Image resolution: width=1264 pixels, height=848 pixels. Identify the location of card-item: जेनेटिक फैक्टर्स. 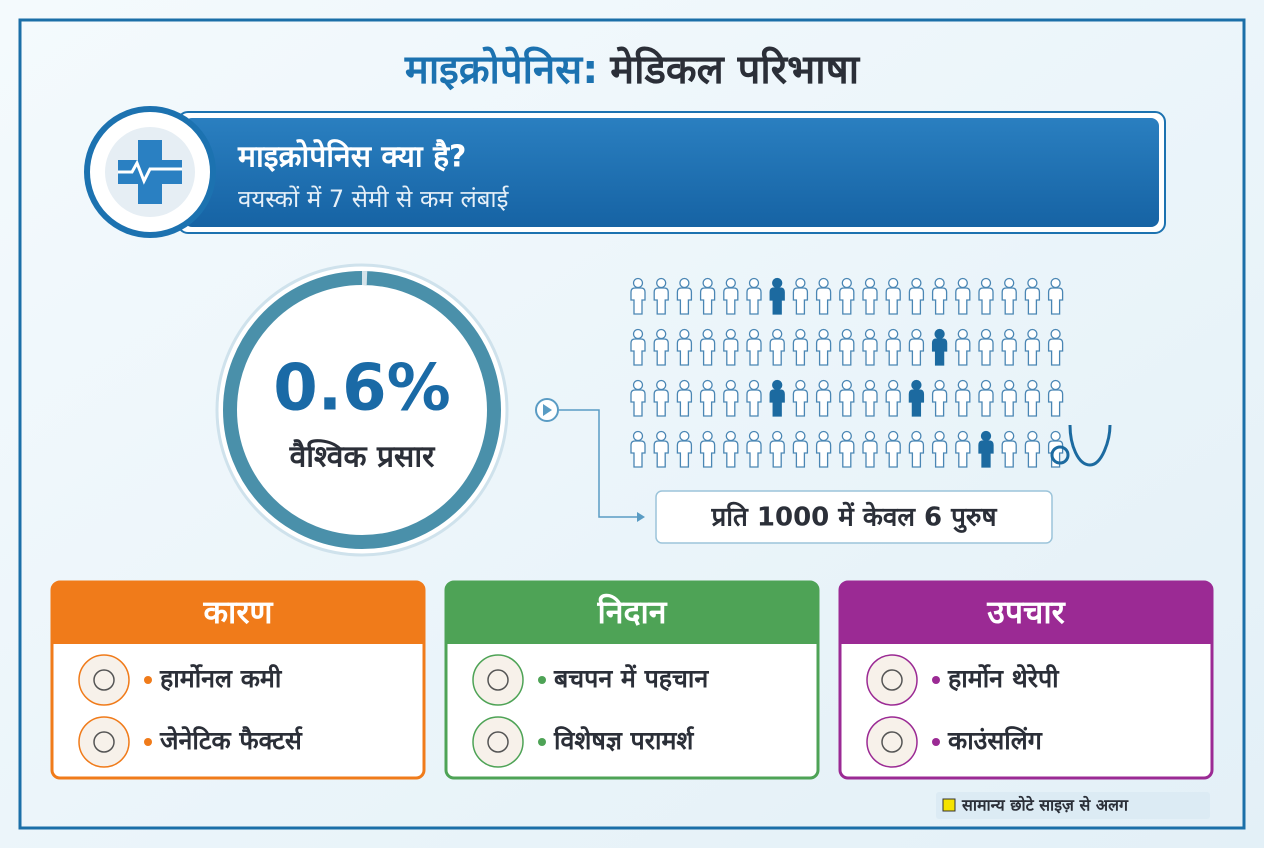
(231, 740).